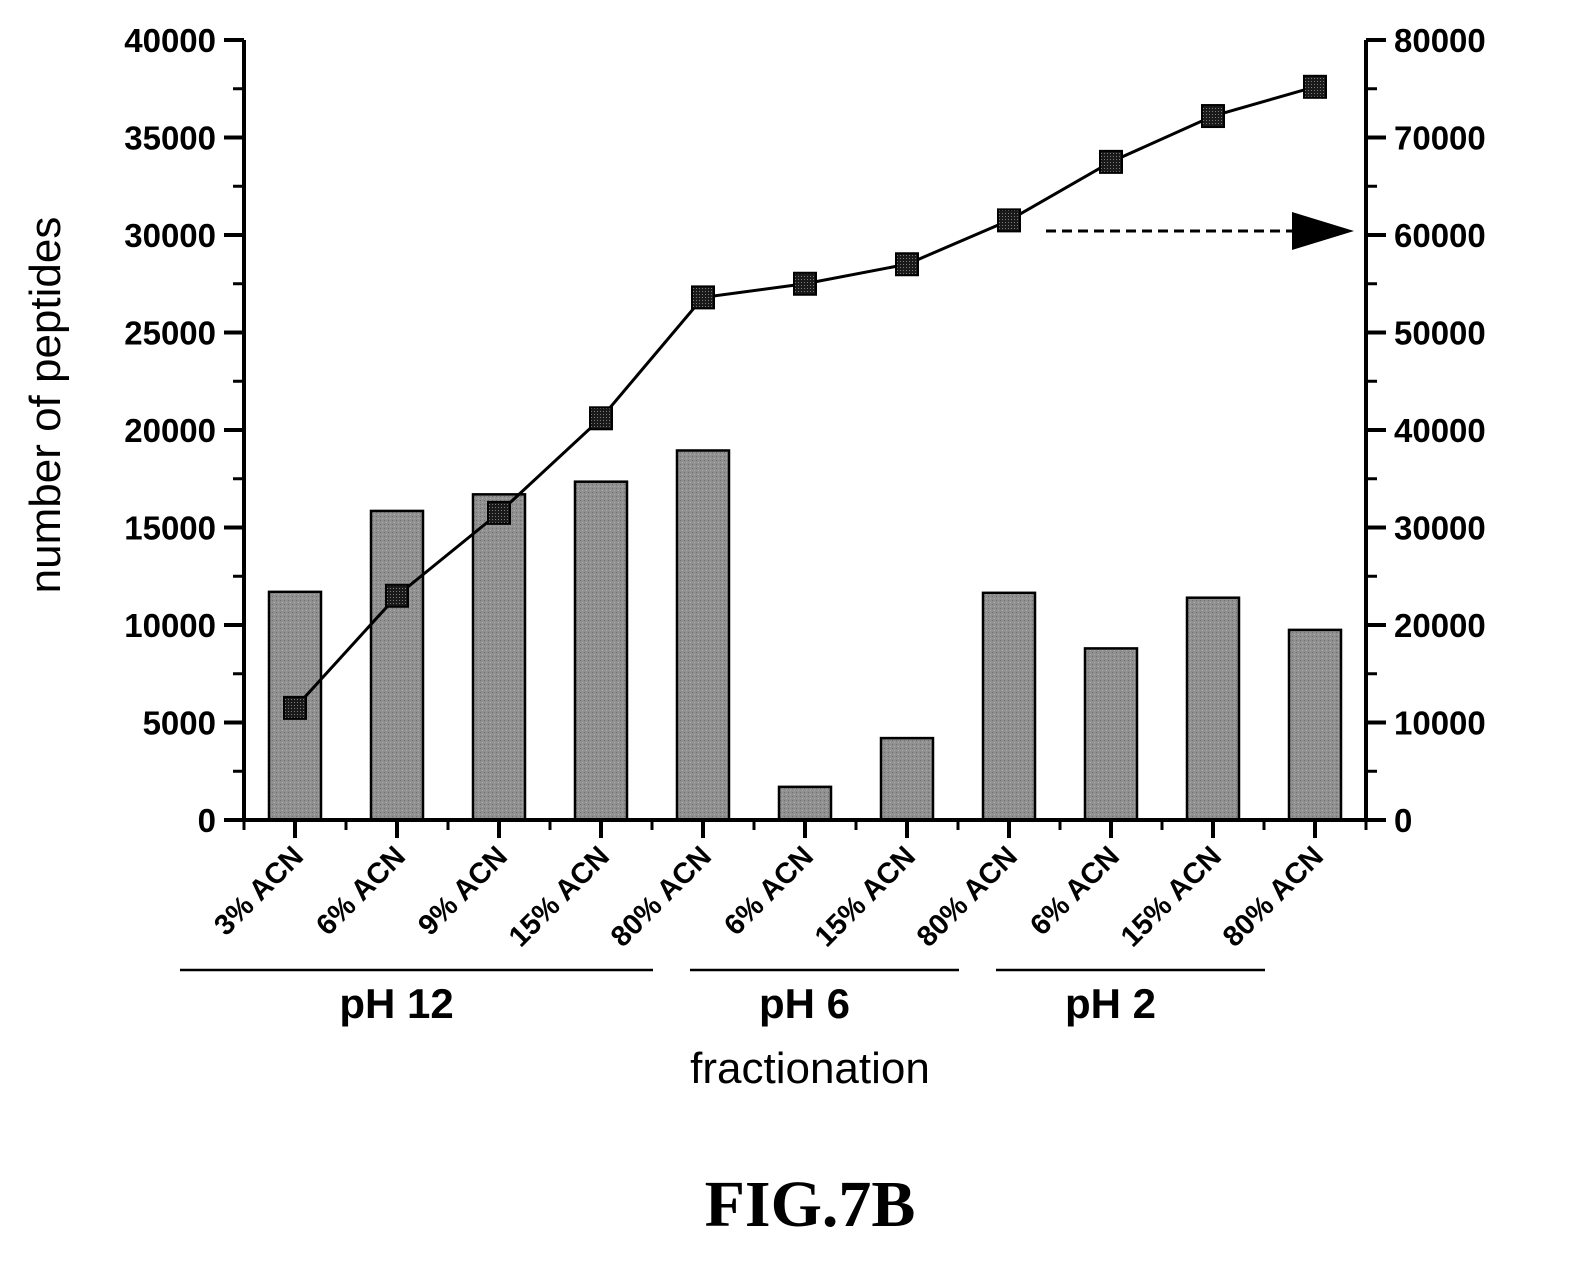  I want to click on x-axis-ticks, so click(805, 829).